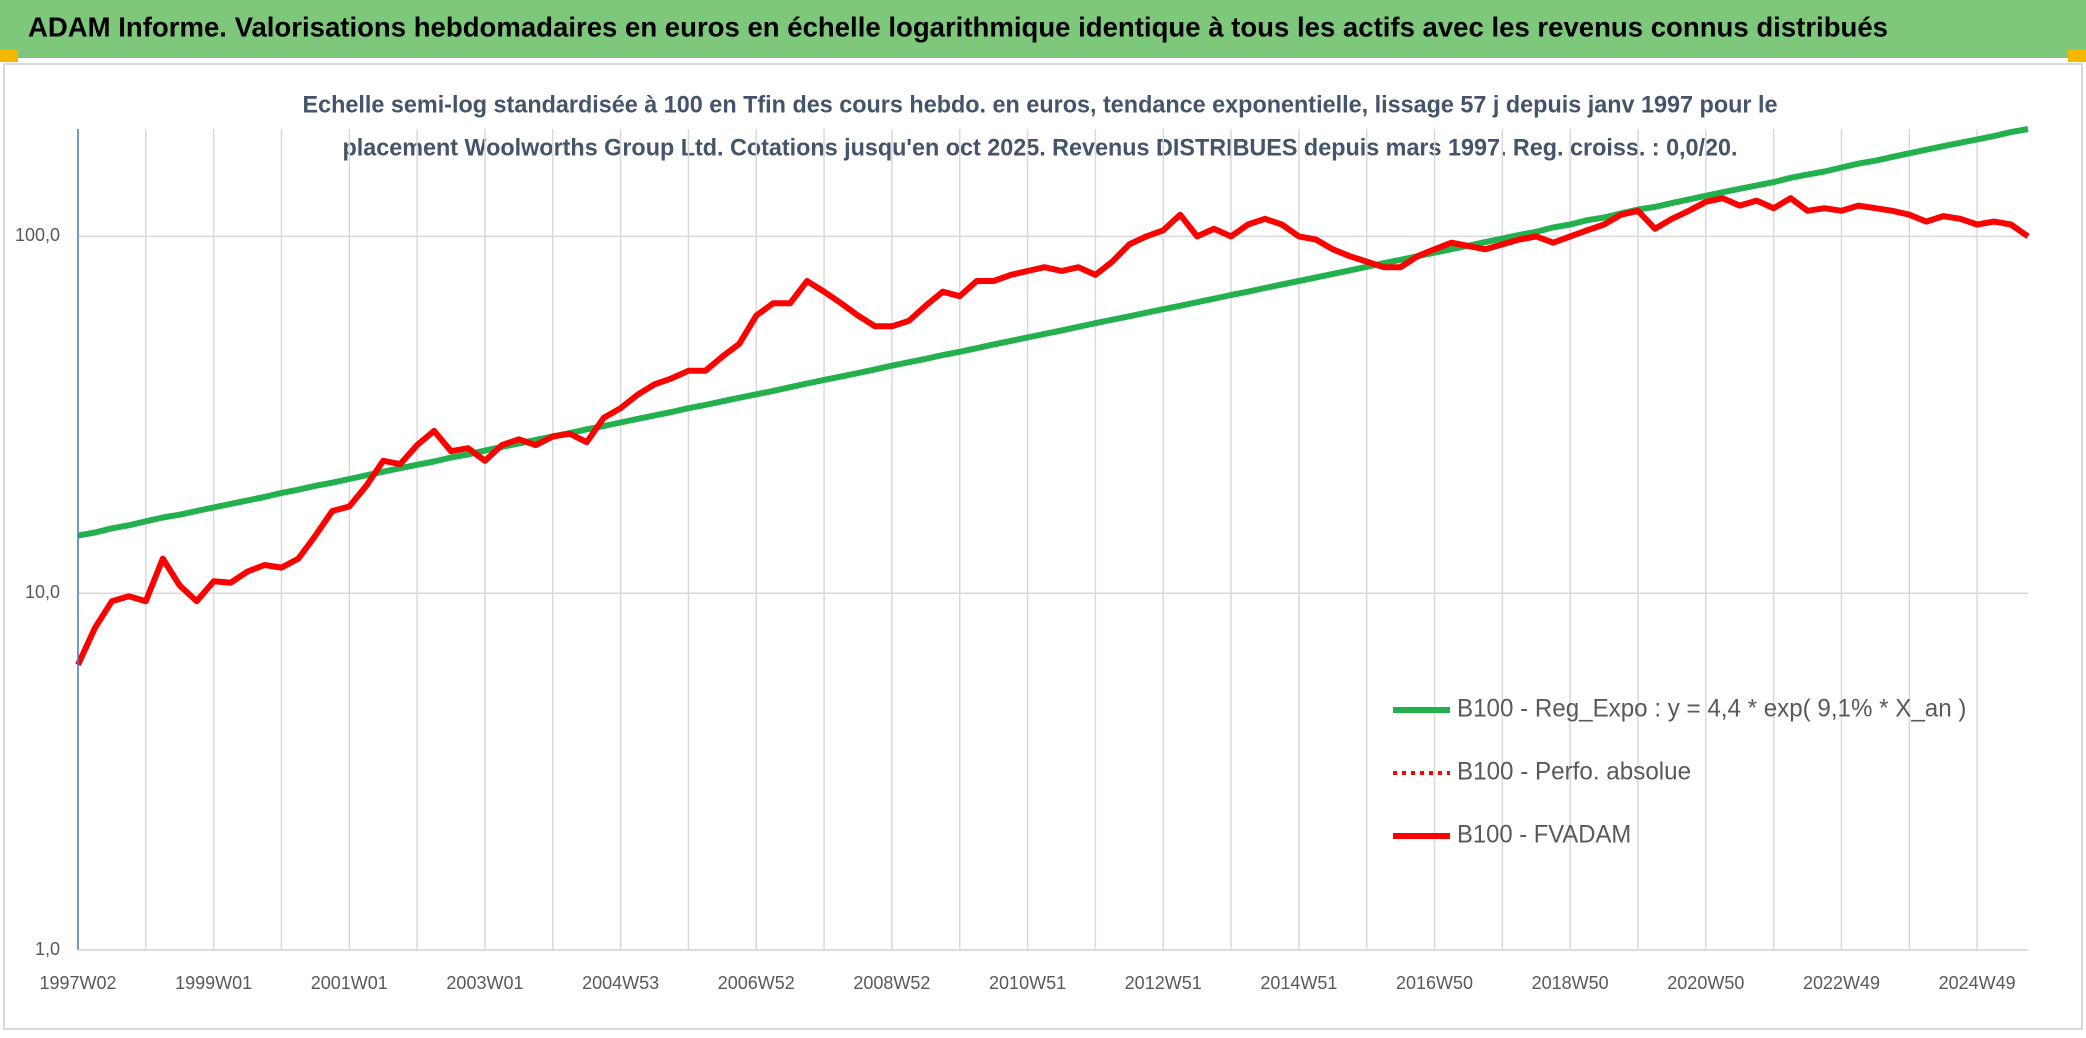 The width and height of the screenshot is (2086, 1038). Describe the element at coordinates (1544, 835) in the screenshot. I see `legend-label: B100 - FVADAM` at that location.